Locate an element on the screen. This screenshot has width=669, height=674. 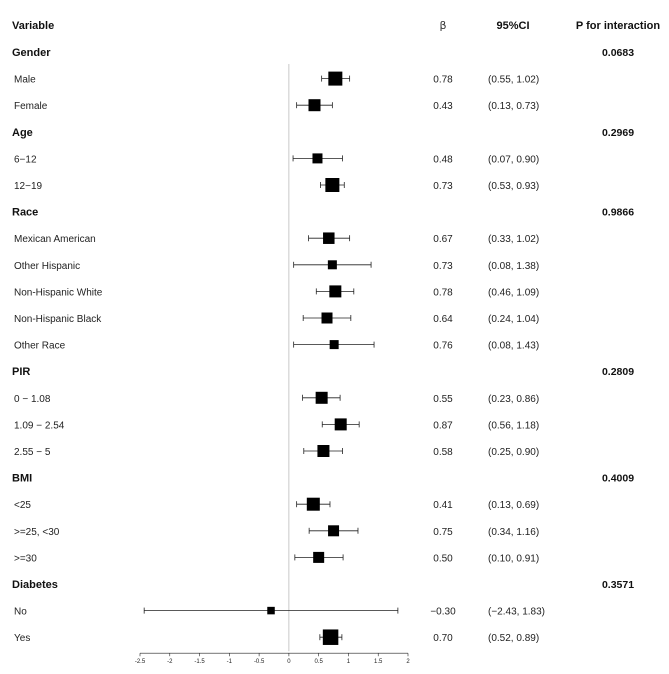
header-beta: β is located at coordinates (442, 25).